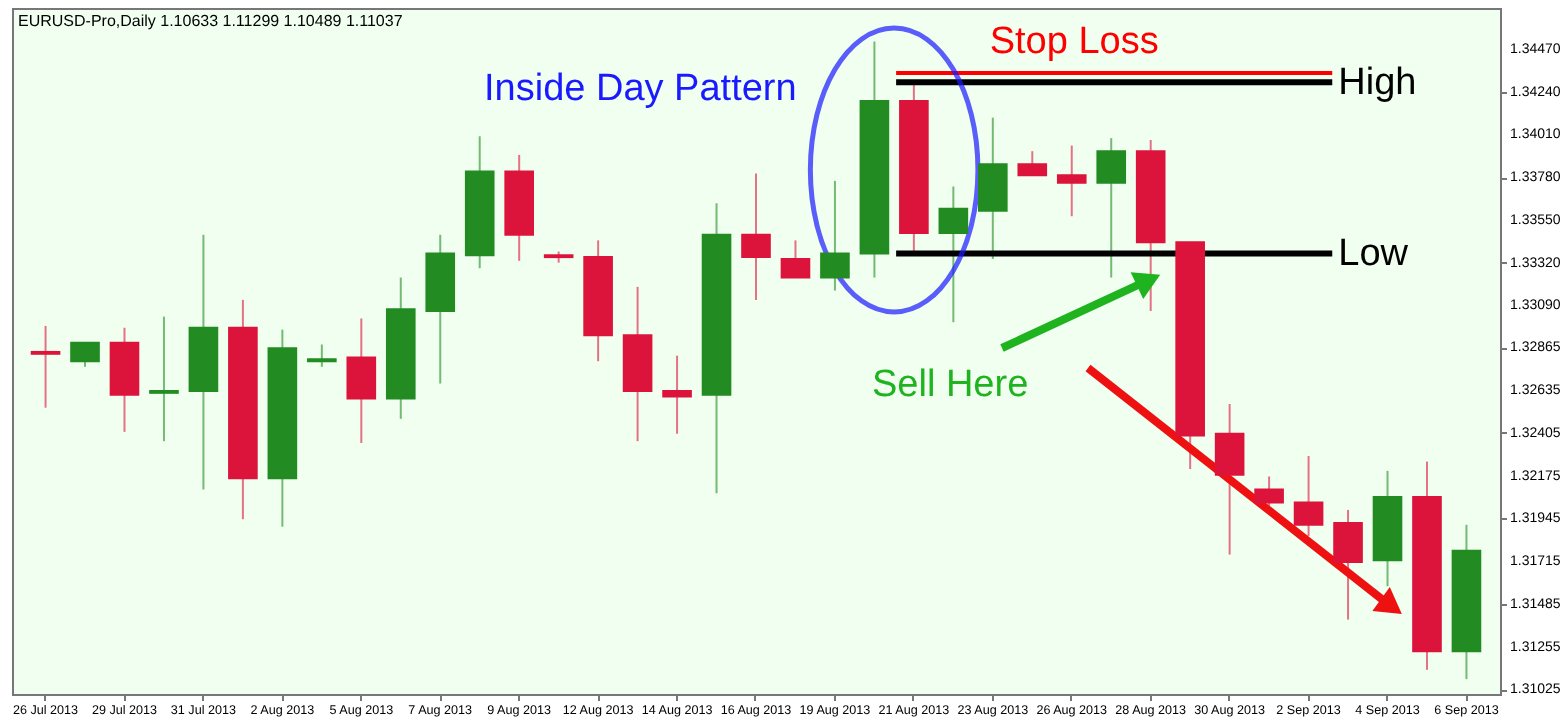  What do you see at coordinates (211, 21) in the screenshot?
I see `chart-title: EURUSD-Pro,Daily 1.10633 1.11299 1.10489 1.11037` at bounding box center [211, 21].